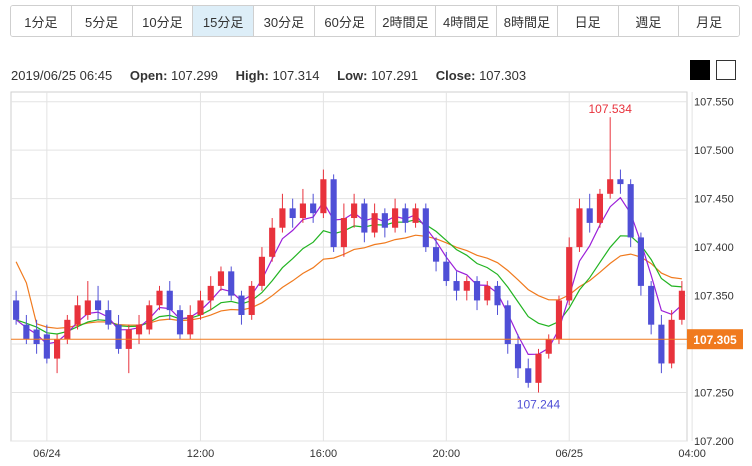 The width and height of the screenshot is (752, 466). Describe the element at coordinates (588, 21) in the screenshot. I see `tab-9: 日足` at that location.